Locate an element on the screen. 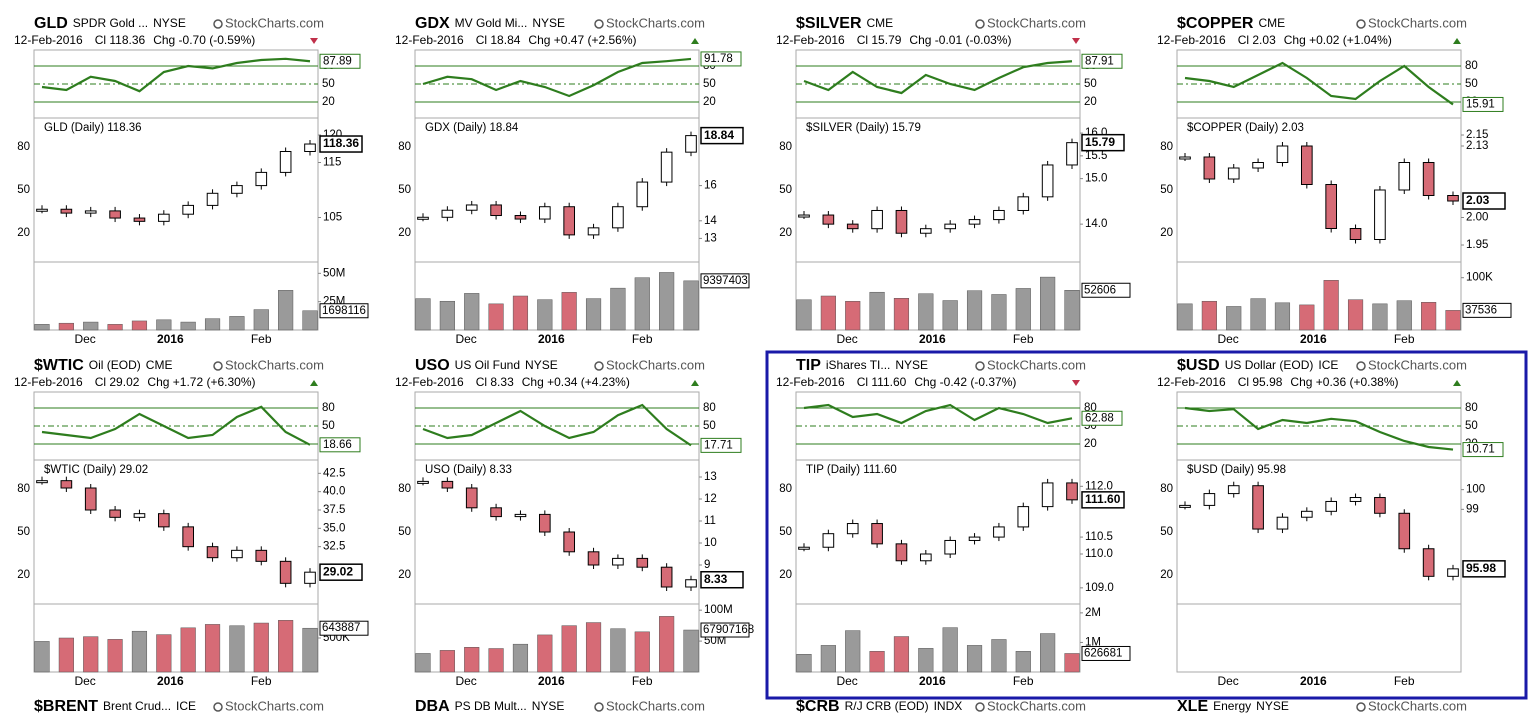  y-tick-label: 99 is located at coordinates (1472, 509).